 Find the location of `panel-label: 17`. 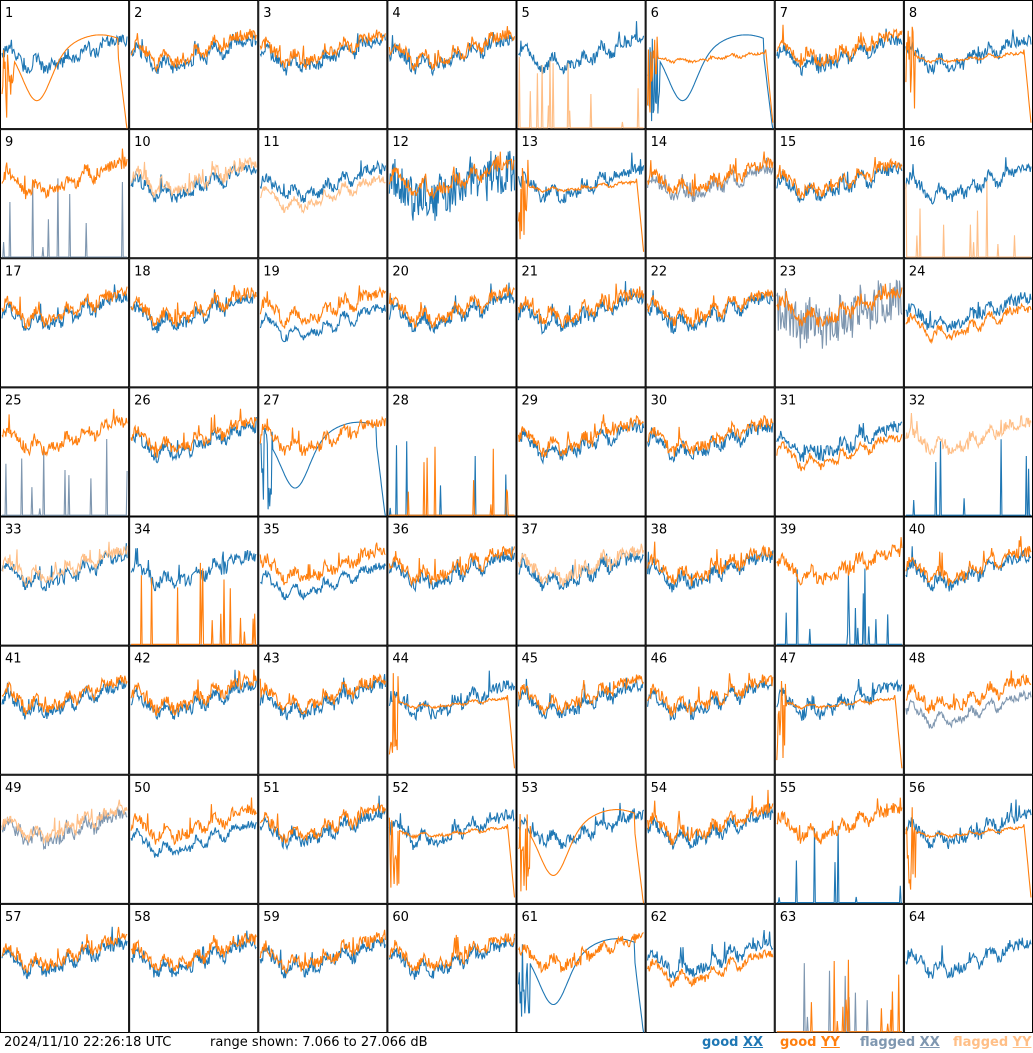

panel-label: 17 is located at coordinates (13, 271).